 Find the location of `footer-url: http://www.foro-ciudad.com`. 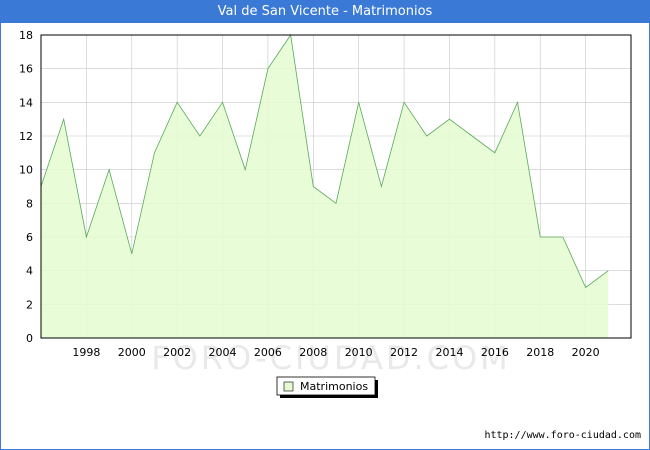

footer-url: http://www.foro-ciudad.com is located at coordinates (562, 435).